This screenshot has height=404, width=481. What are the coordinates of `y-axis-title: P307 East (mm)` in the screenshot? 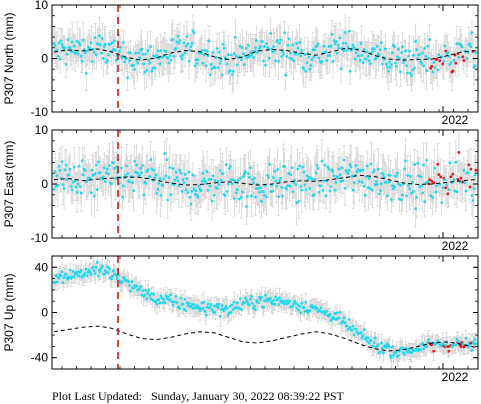 It's located at (9, 184).